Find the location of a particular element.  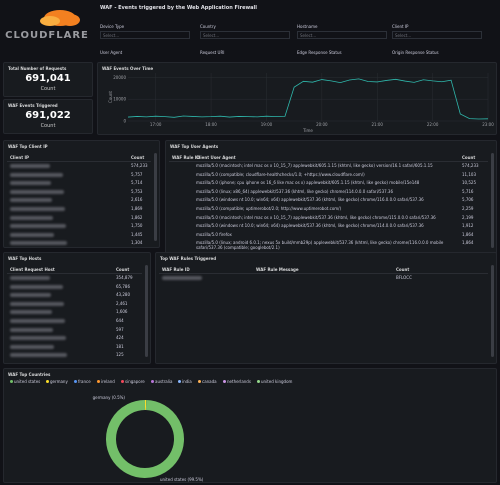

legend-item: united states is located at coordinates (25, 381).